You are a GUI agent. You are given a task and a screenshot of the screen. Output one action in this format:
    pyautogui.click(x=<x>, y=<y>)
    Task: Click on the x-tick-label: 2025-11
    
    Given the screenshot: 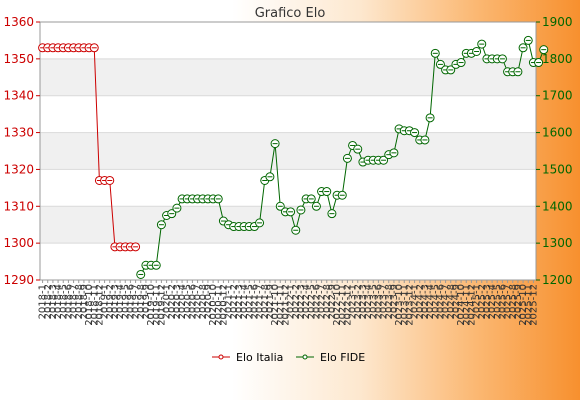 What is the action you would take?
    pyautogui.click(x=528, y=305)
    